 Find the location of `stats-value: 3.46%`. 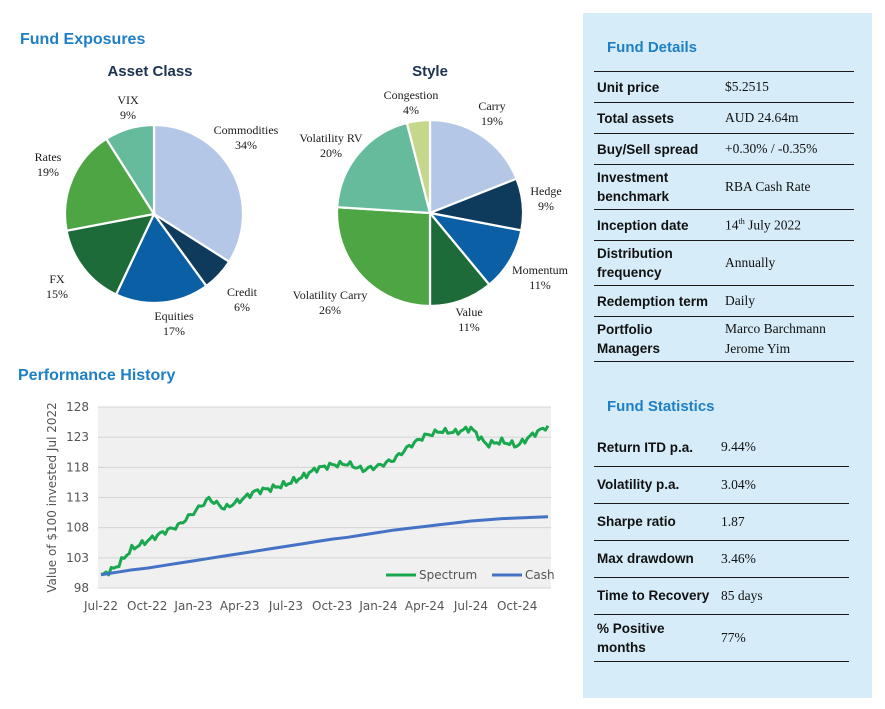

stats-value: 3.46% is located at coordinates (785, 559).